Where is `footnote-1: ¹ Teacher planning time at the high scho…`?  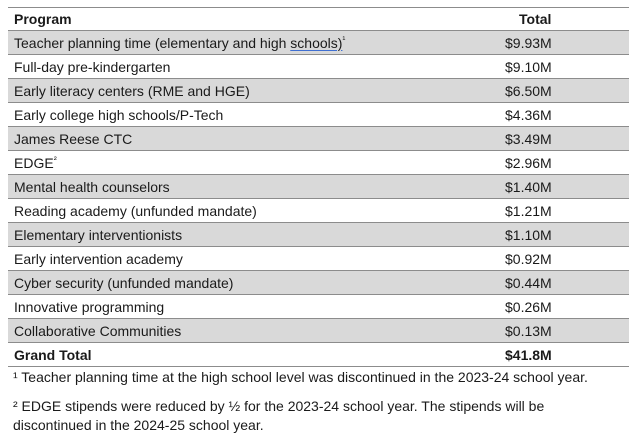
footnote-1: ¹ Teacher planning time at the high scho… is located at coordinates (300, 377).